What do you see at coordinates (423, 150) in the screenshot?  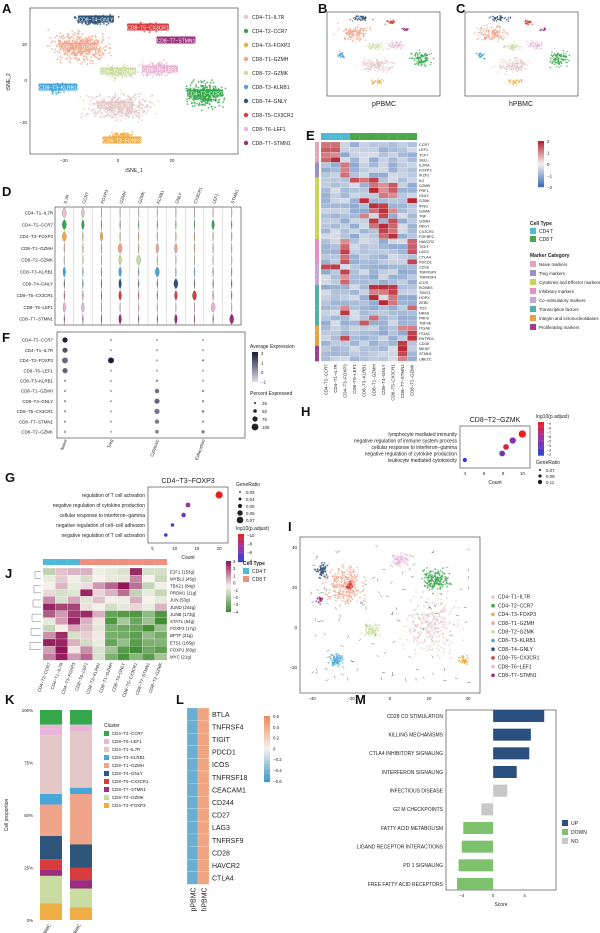 I see `heatmap-gene-label: LEF1` at bounding box center [423, 150].